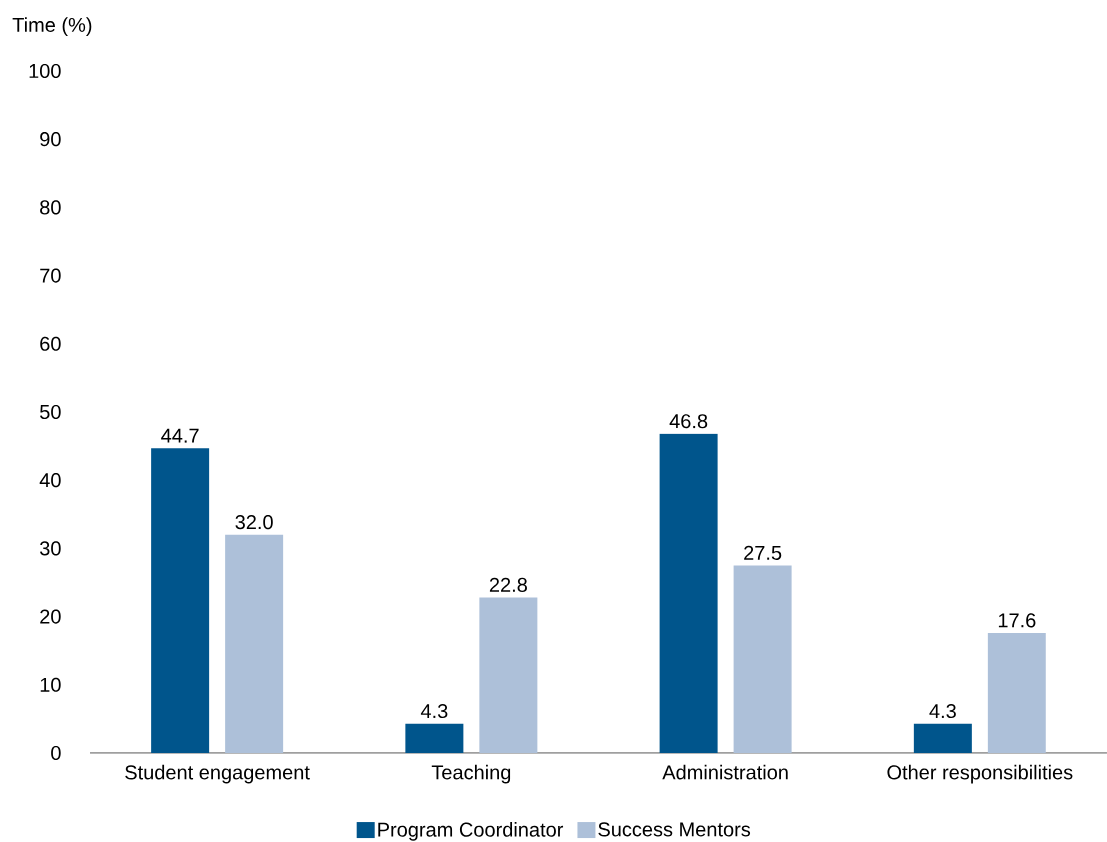  Describe the element at coordinates (50, 480) in the screenshot. I see `y-tick-label: 40` at that location.